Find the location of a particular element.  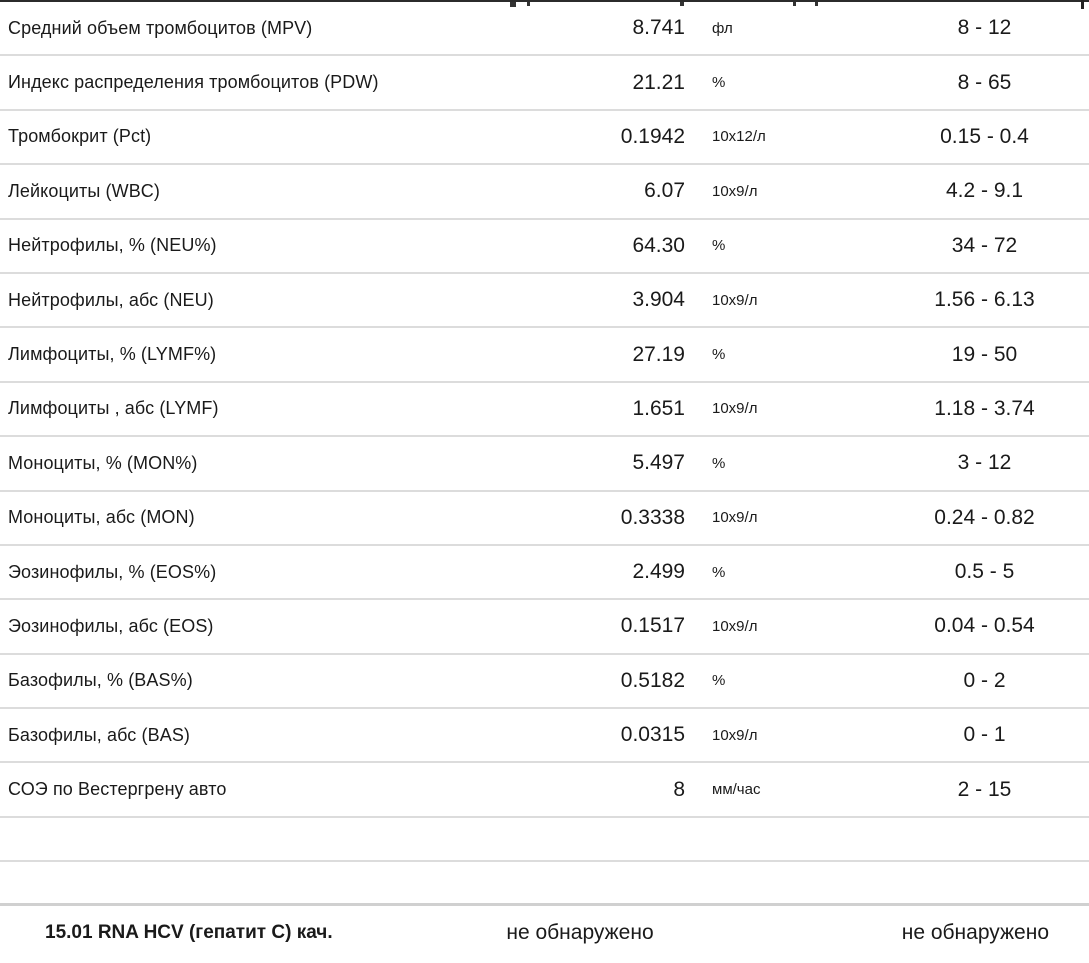

result-value: 0.3338 is located at coordinates (652, 517).